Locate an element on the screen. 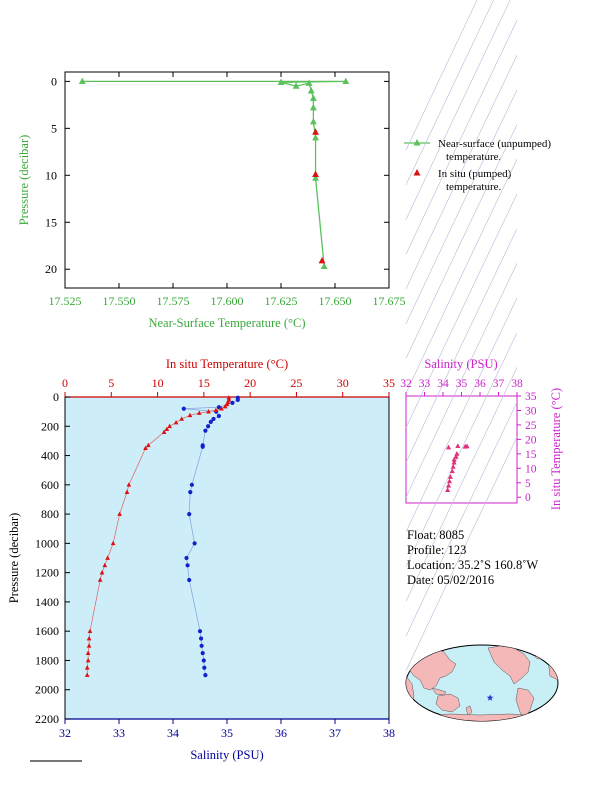  near-surface-xlabel: Near-Surface Temperature (°C) is located at coordinates (226, 323).